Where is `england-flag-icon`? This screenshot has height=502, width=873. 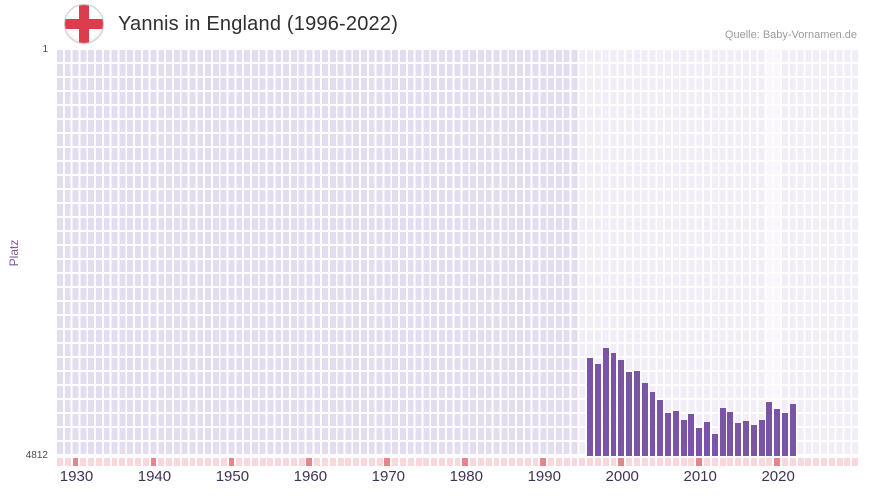 england-flag-icon is located at coordinates (84, 24).